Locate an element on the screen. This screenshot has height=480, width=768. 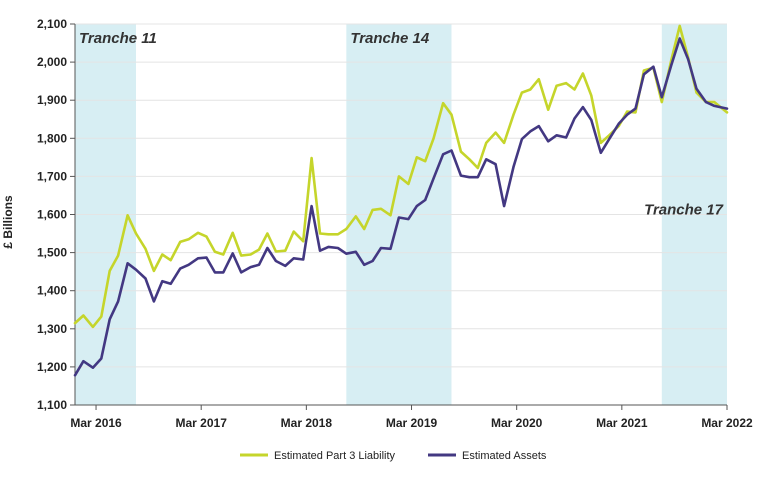
y-tick-label: 2,000 is located at coordinates (52, 62).